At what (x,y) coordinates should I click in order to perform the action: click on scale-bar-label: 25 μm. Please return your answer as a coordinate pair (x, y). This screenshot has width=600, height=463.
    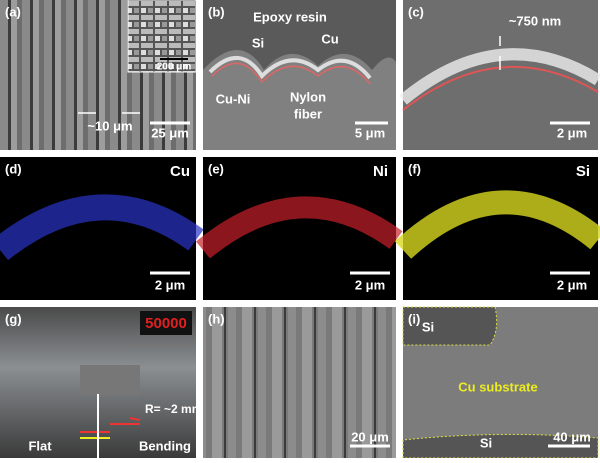
    Looking at the image, I should click on (170, 132).